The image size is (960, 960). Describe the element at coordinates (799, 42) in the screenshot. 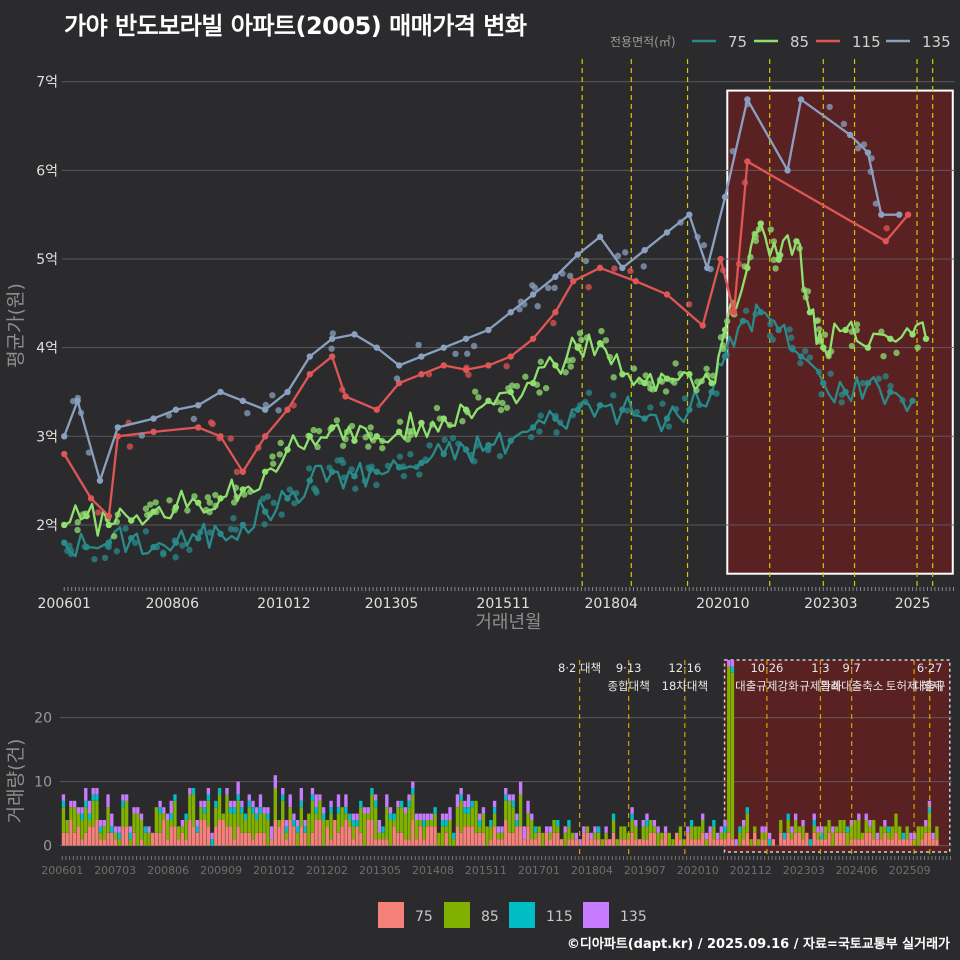

I see `price-legend-label: 85` at that location.